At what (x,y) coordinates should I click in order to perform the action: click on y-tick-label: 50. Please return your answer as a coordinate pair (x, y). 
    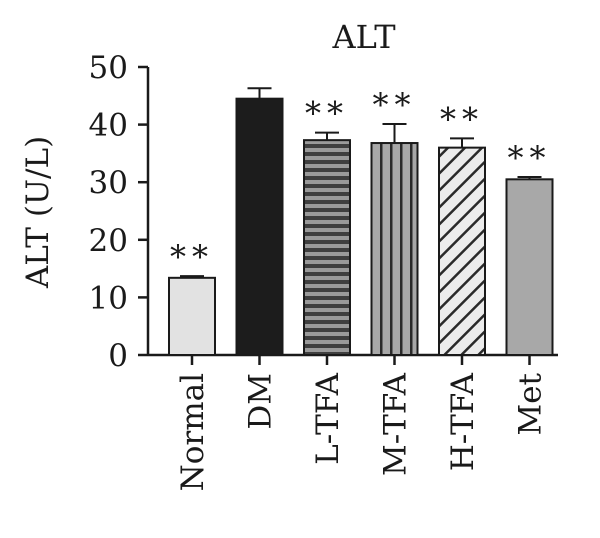
    Looking at the image, I should click on (108, 68).